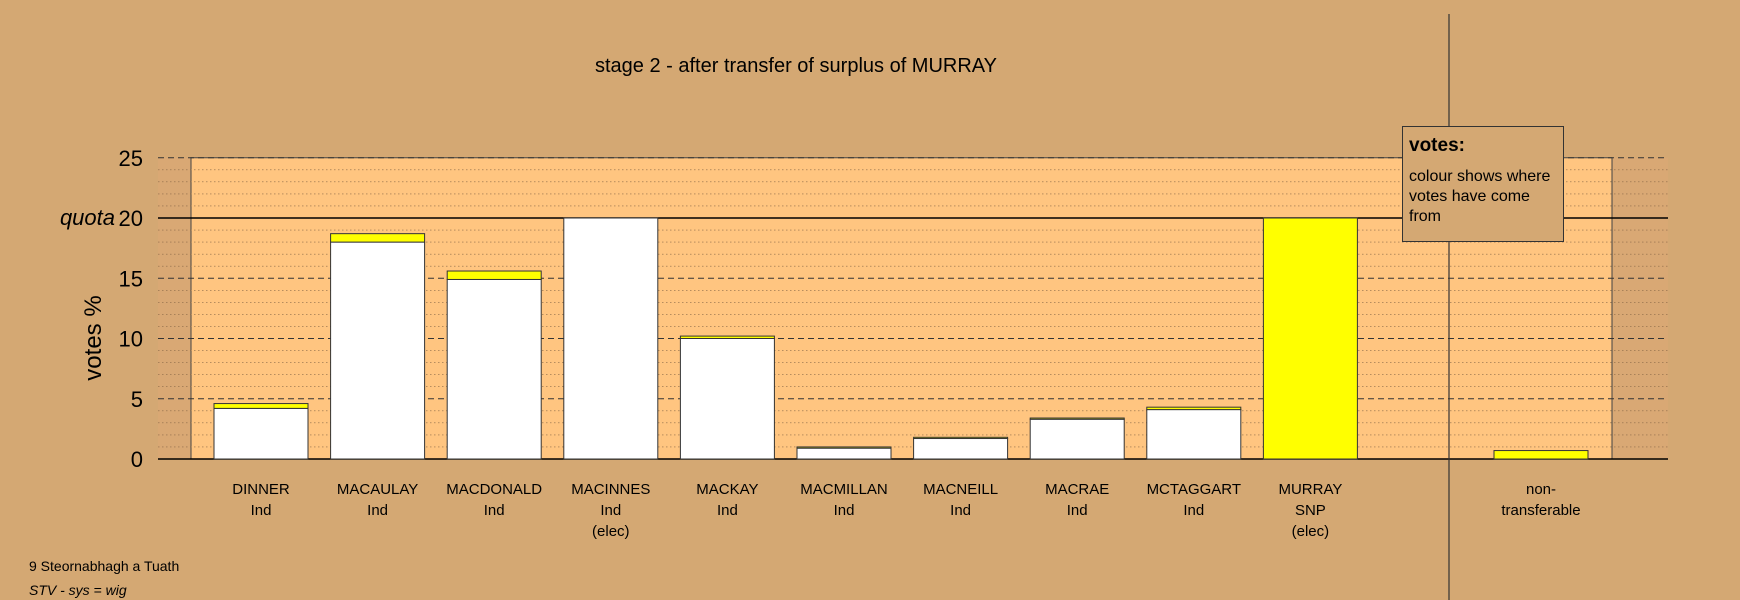 Image resolution: width=1740 pixels, height=600 pixels. Describe the element at coordinates (1541, 455) in the screenshot. I see `bar-transfer-non` at that location.